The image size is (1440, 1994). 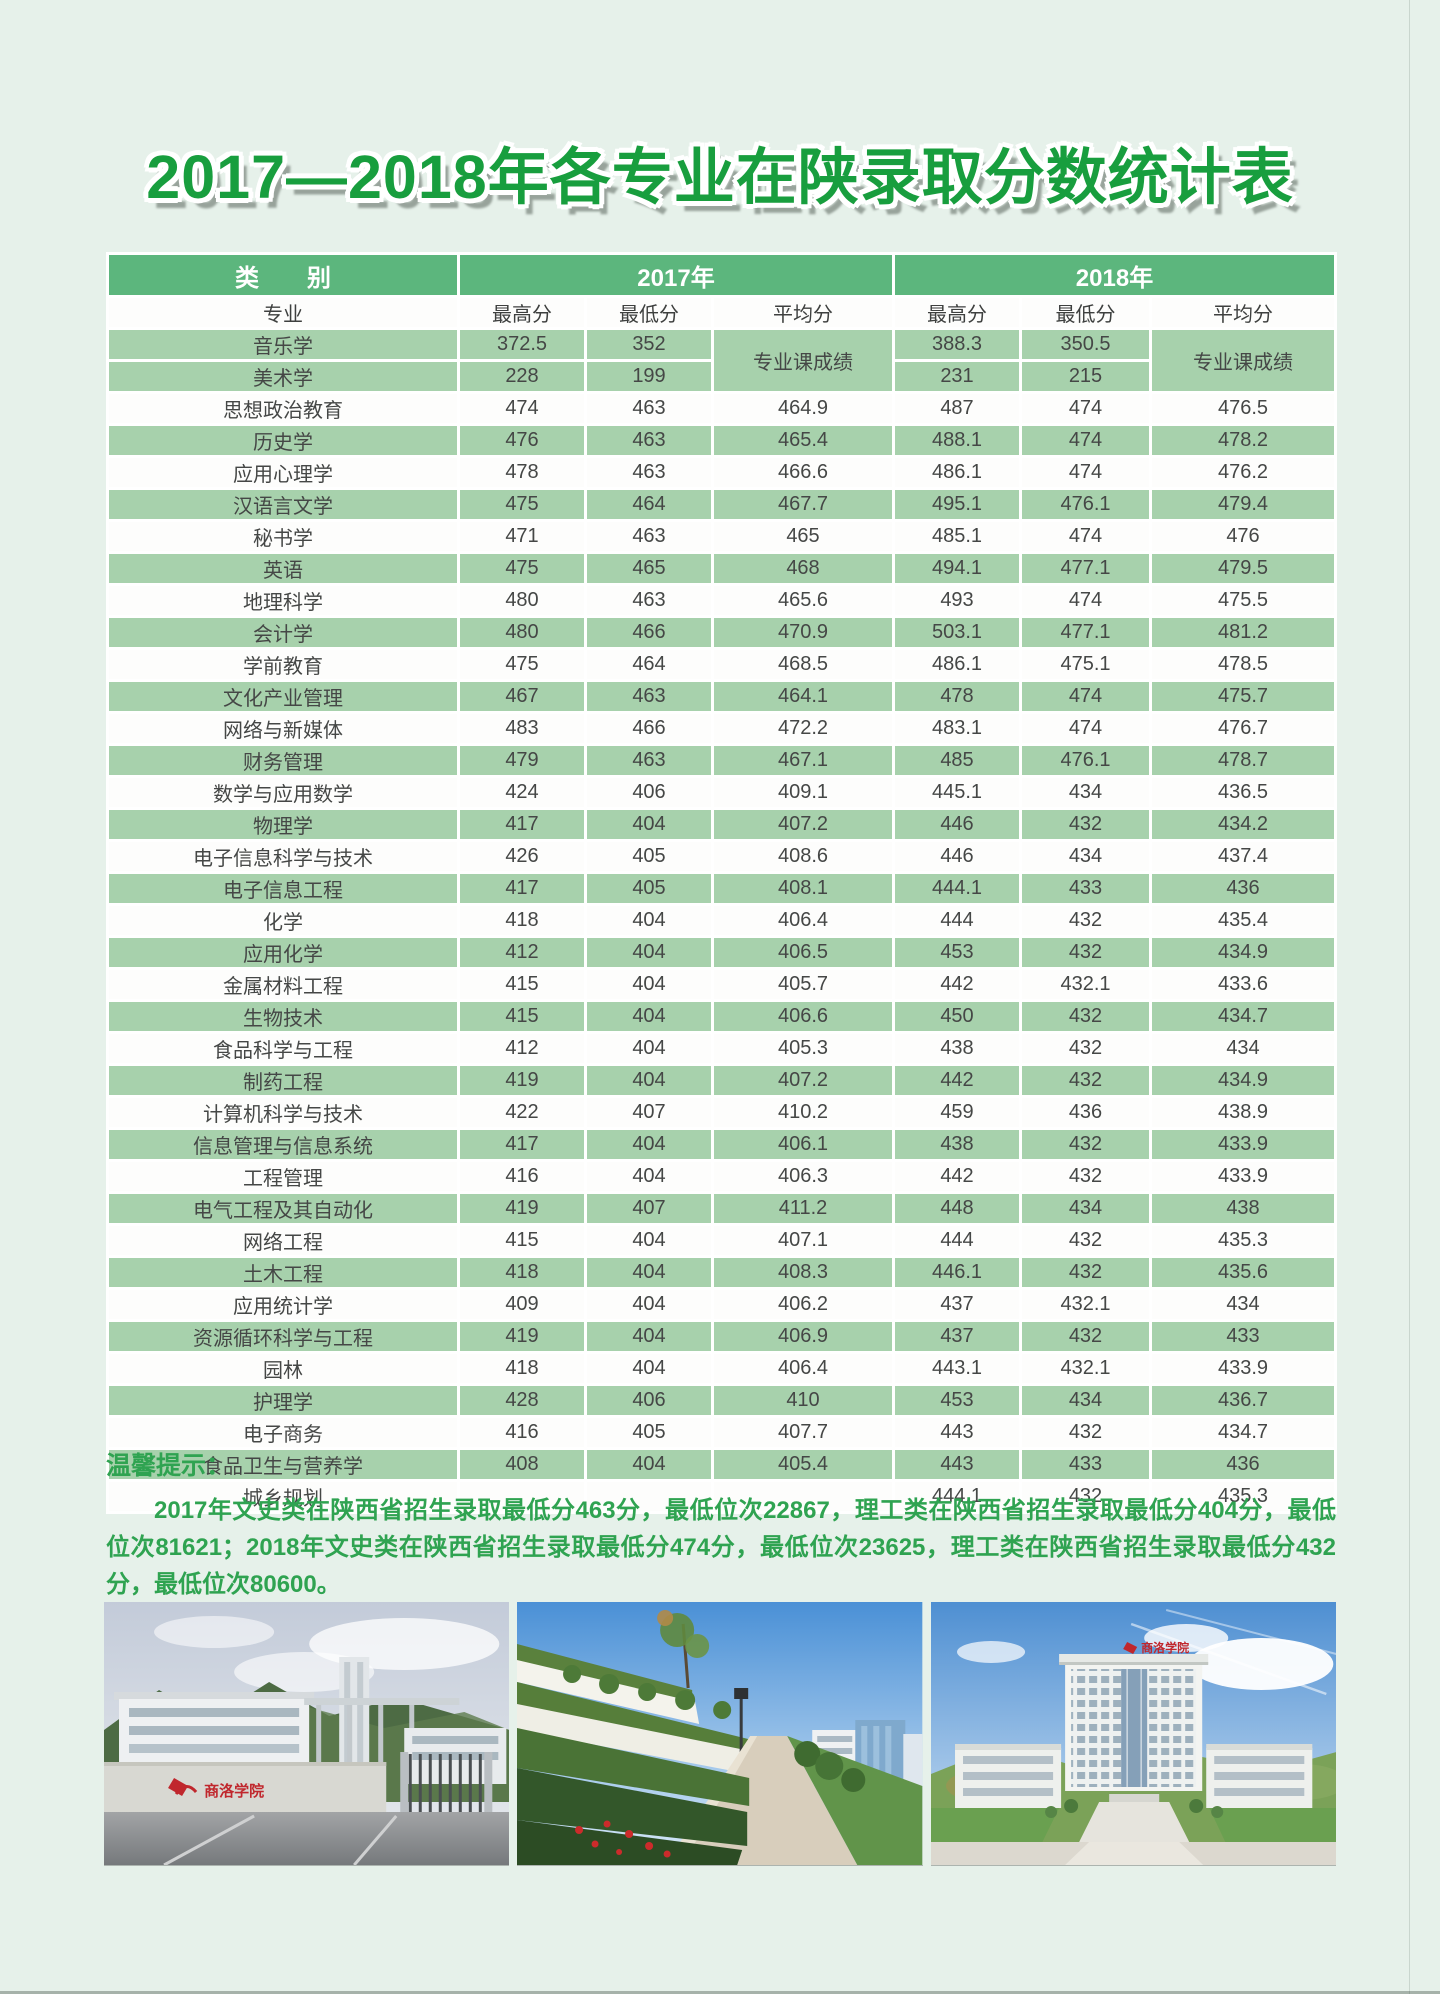 I want to click on major-cell: 土木工程, so click(x=283, y=1272).